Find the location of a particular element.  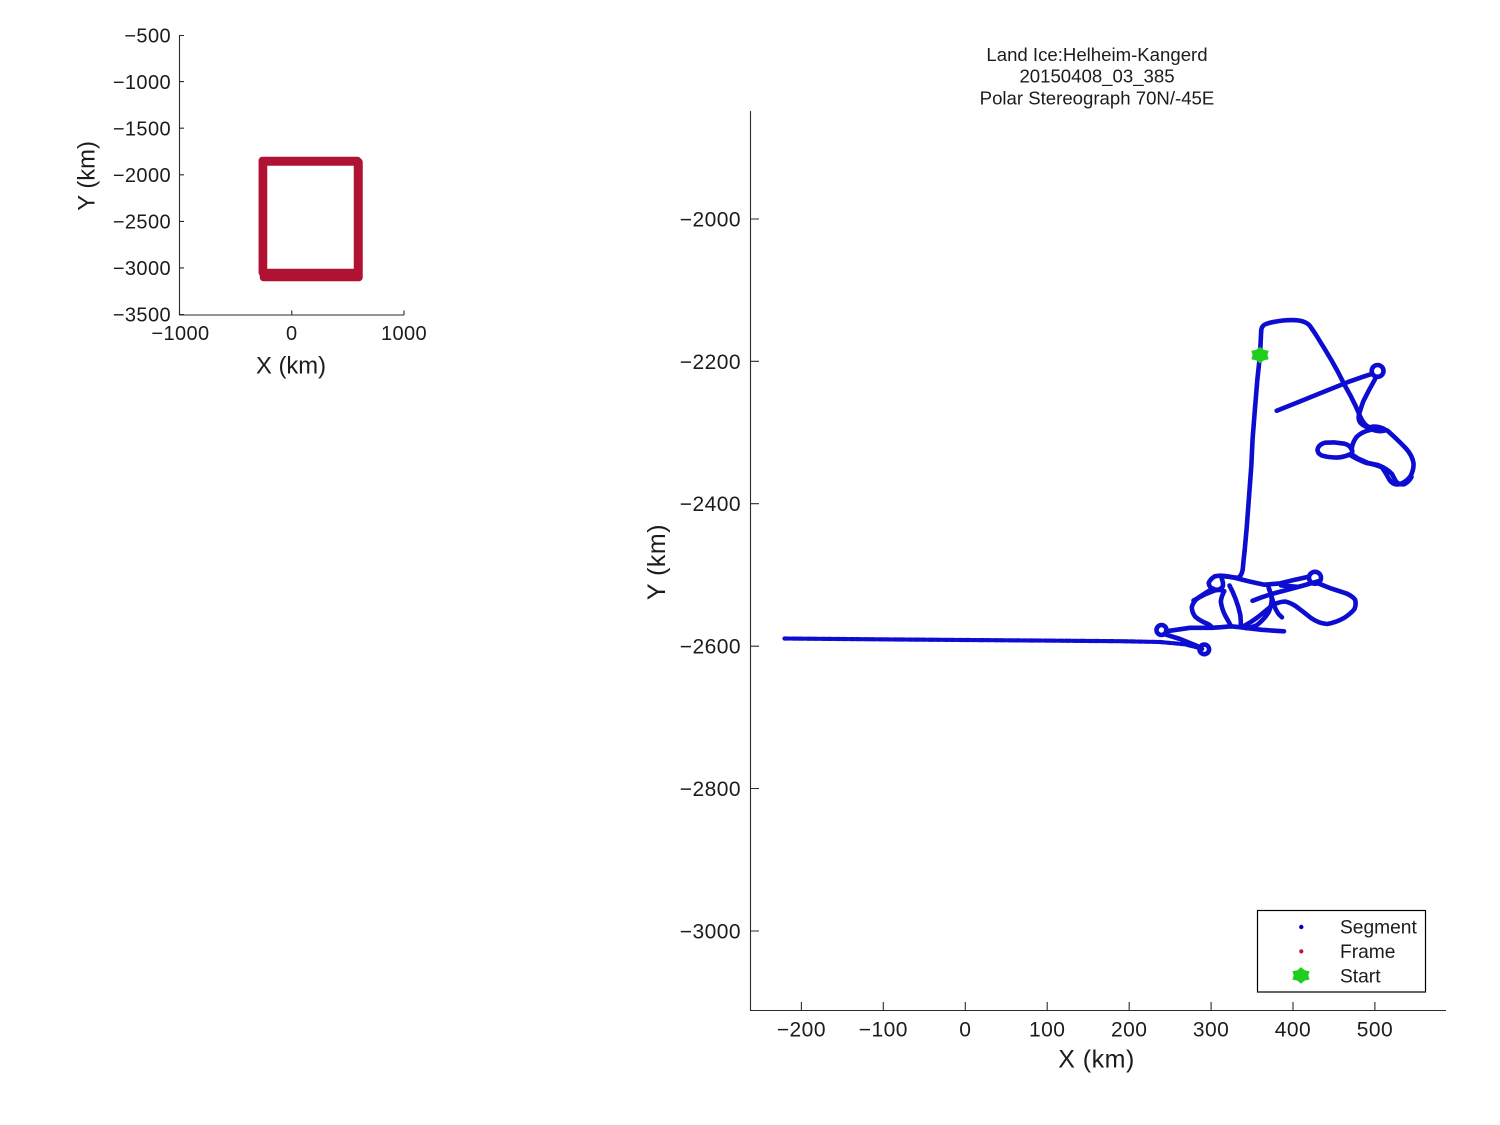

svg-text: −1500 is located at coordinates (142, 129).